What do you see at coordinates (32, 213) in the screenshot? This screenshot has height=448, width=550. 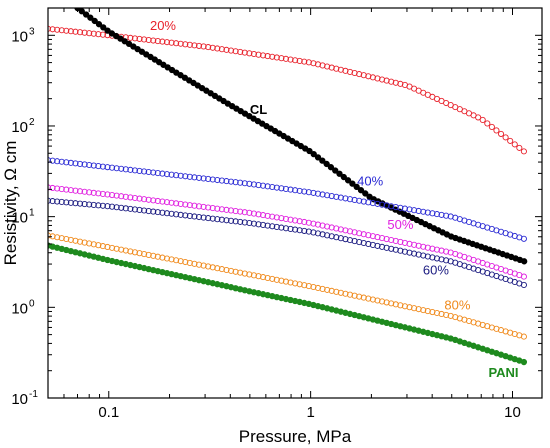 I see `y-tick-exponent: 1` at bounding box center [32, 213].